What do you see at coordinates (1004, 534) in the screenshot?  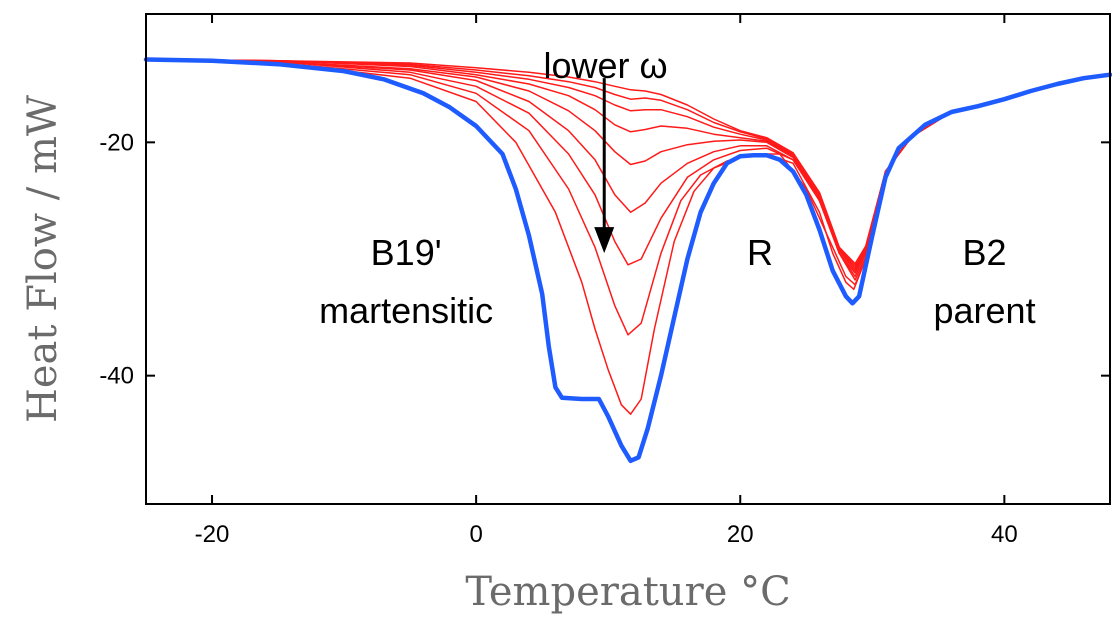 I see `x-tick-label: 40` at bounding box center [1004, 534].